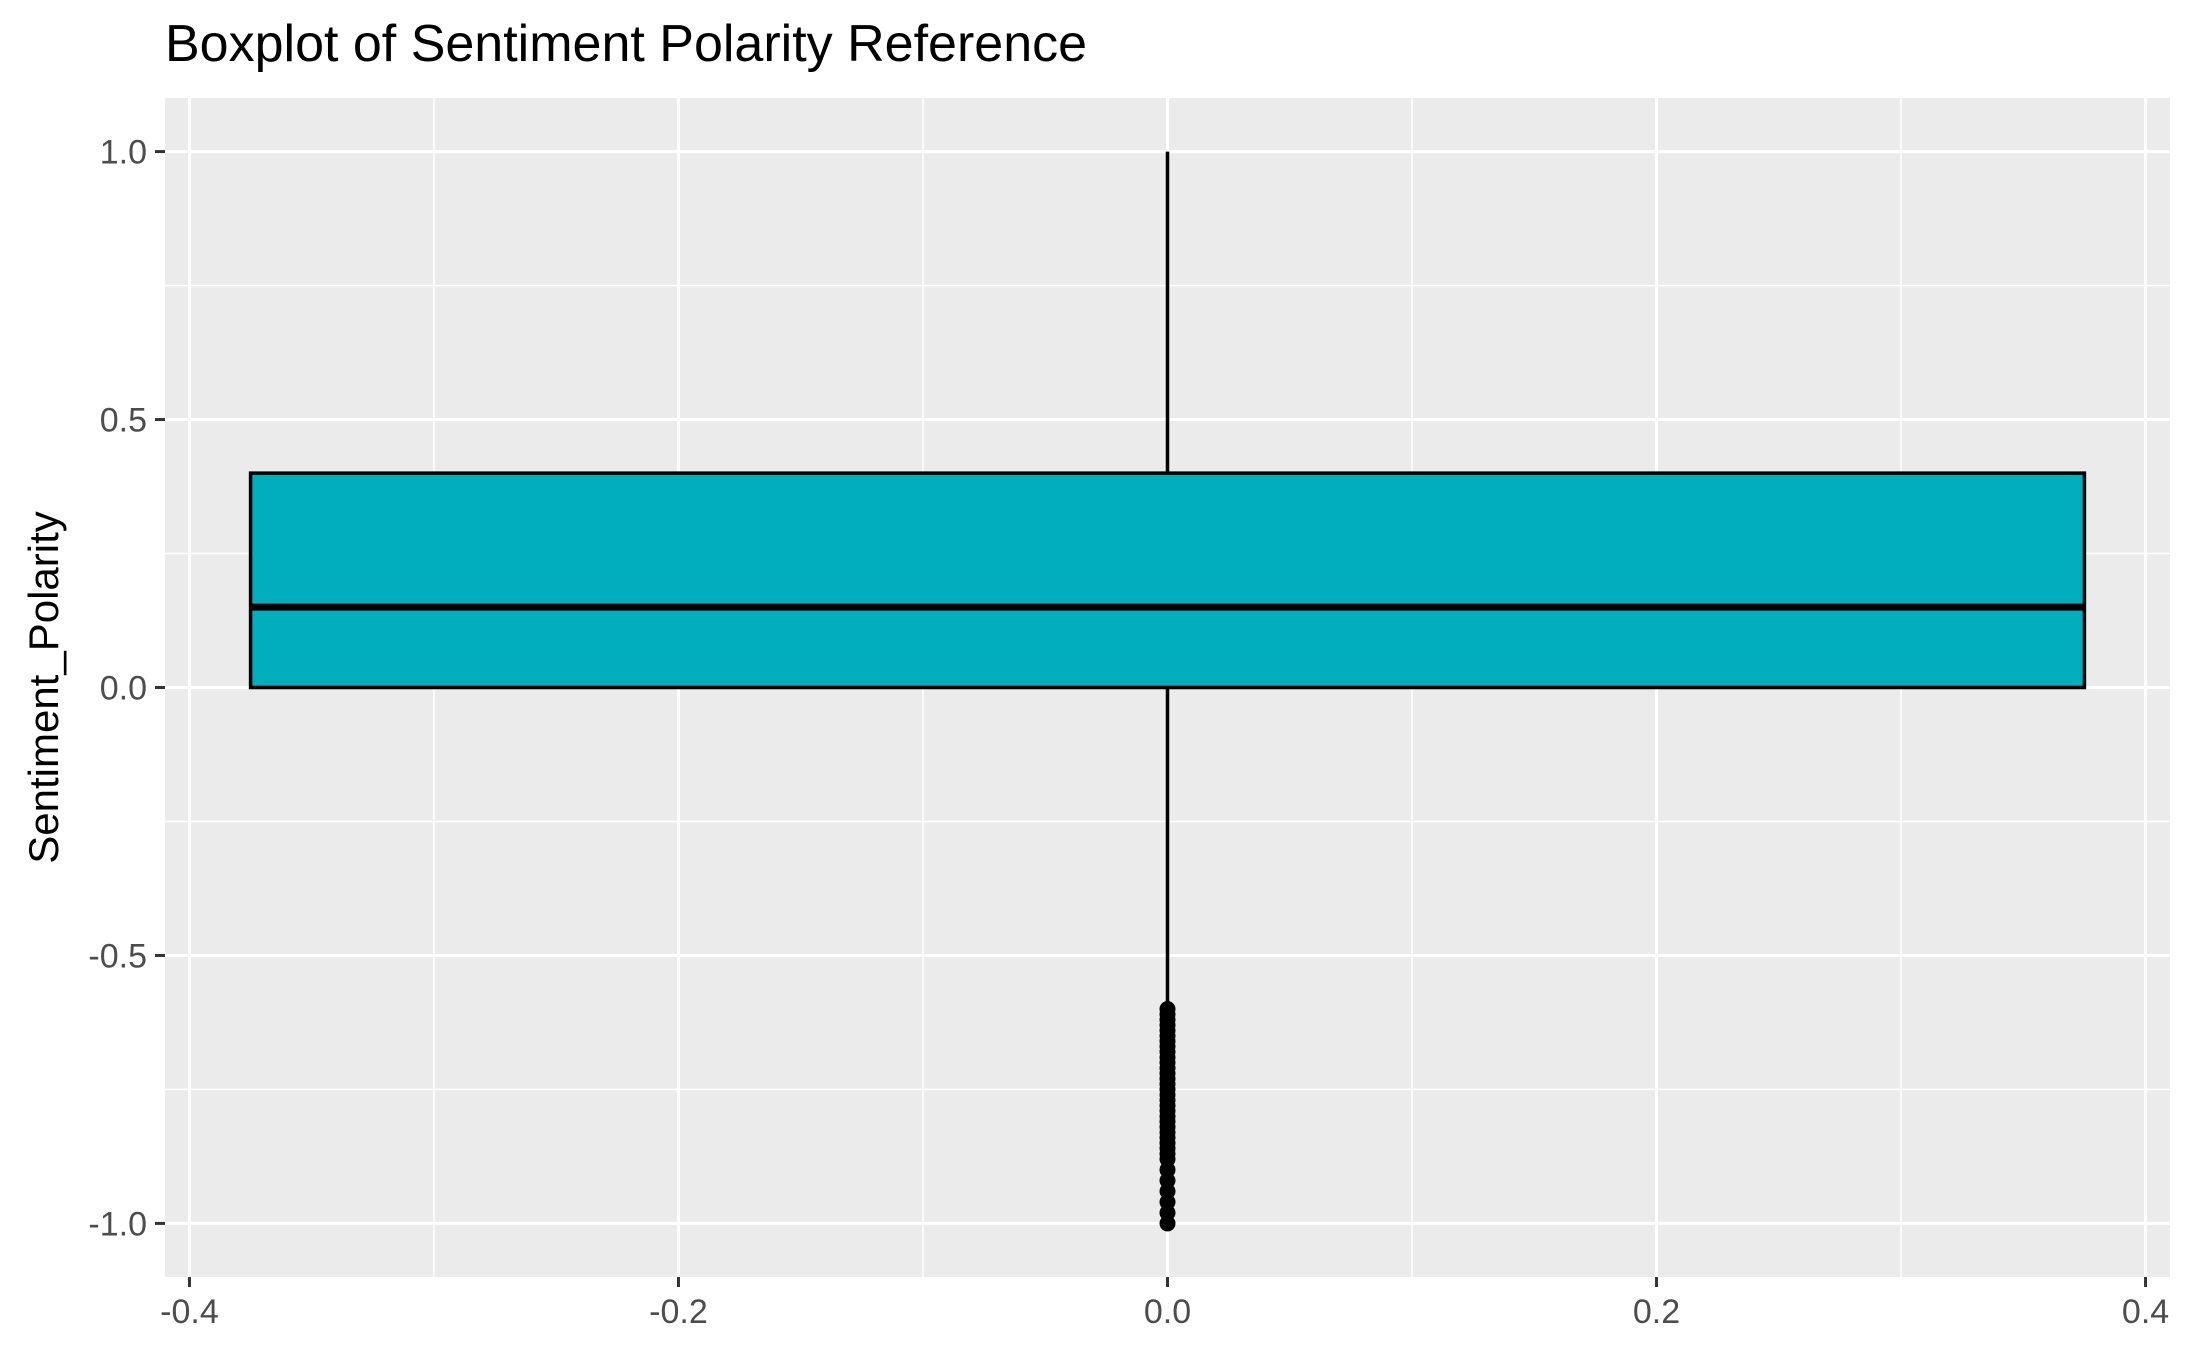 The width and height of the screenshot is (2187, 1350). What do you see at coordinates (123, 421) in the screenshot?
I see `y-tick-label: 0.5` at bounding box center [123, 421].